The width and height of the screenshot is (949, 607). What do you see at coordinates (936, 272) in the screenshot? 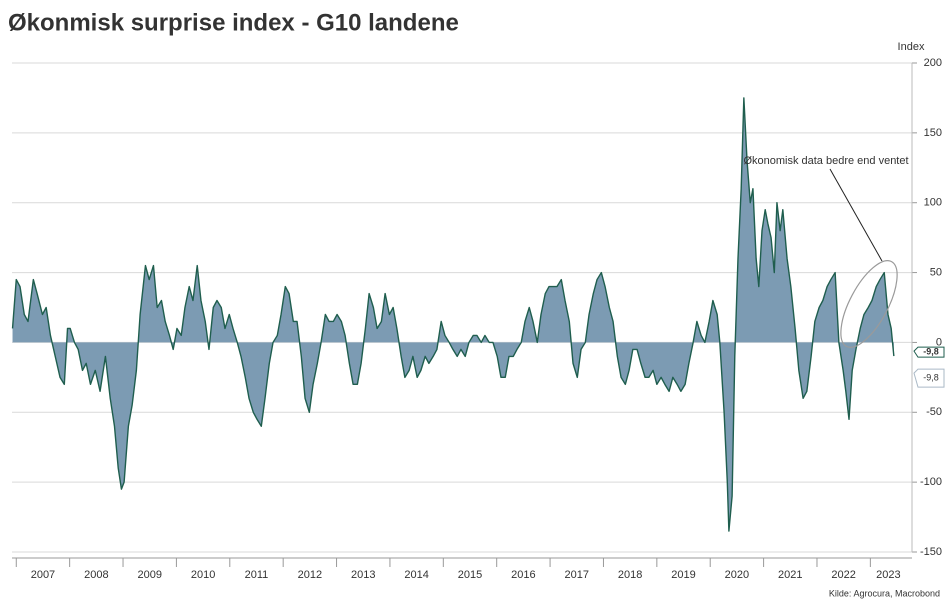
I see `y-tick-label: 50` at bounding box center [936, 272].